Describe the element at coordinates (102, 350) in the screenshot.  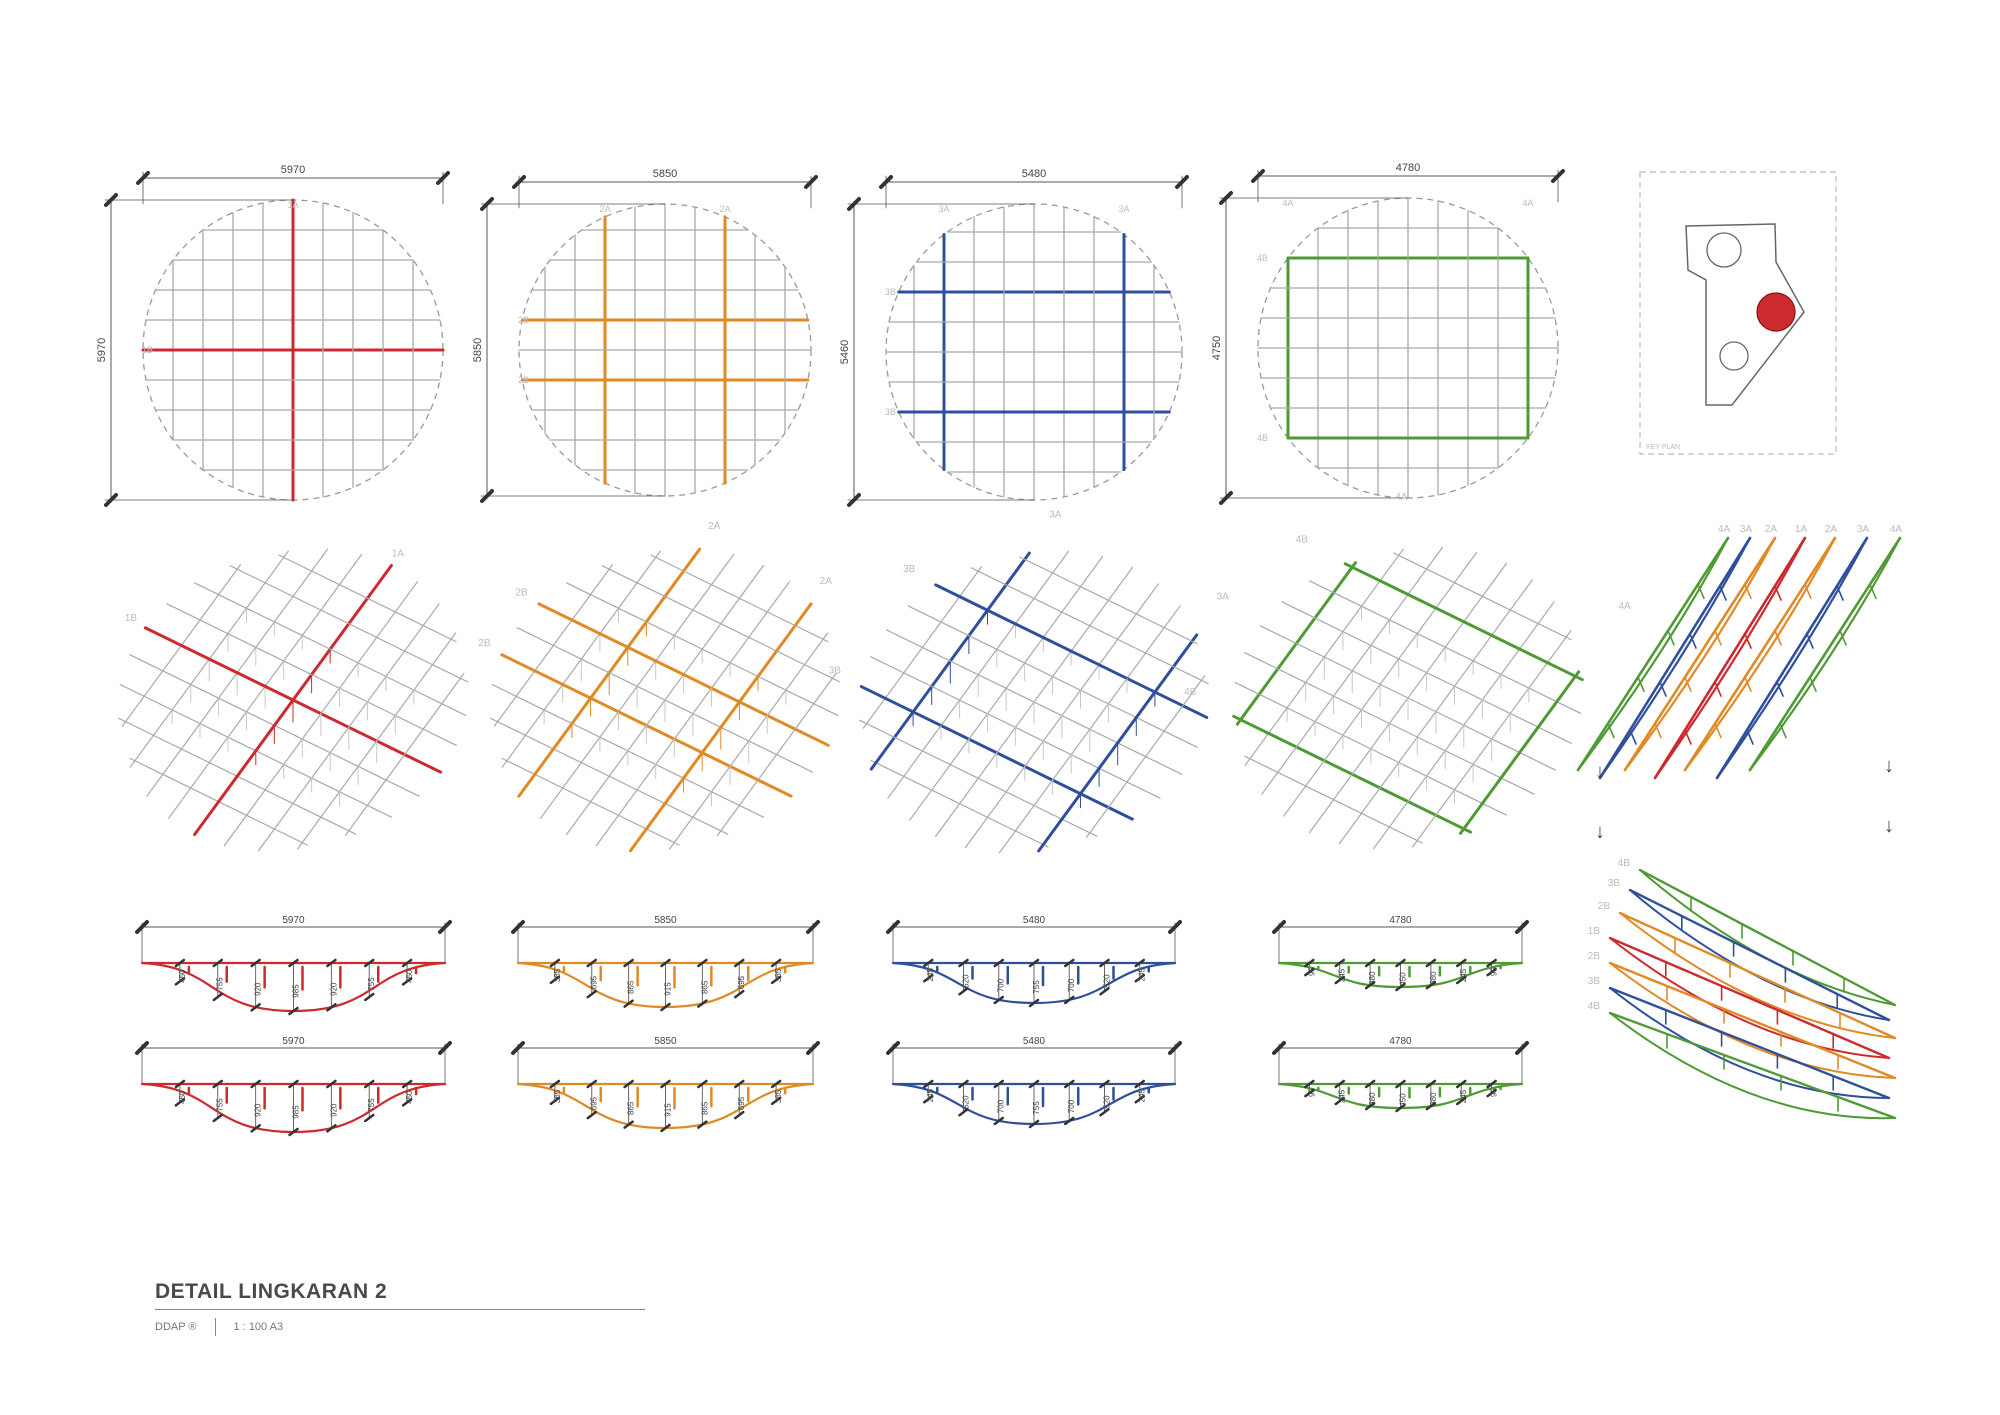
I see `height-dimension-label: 5970` at that location.